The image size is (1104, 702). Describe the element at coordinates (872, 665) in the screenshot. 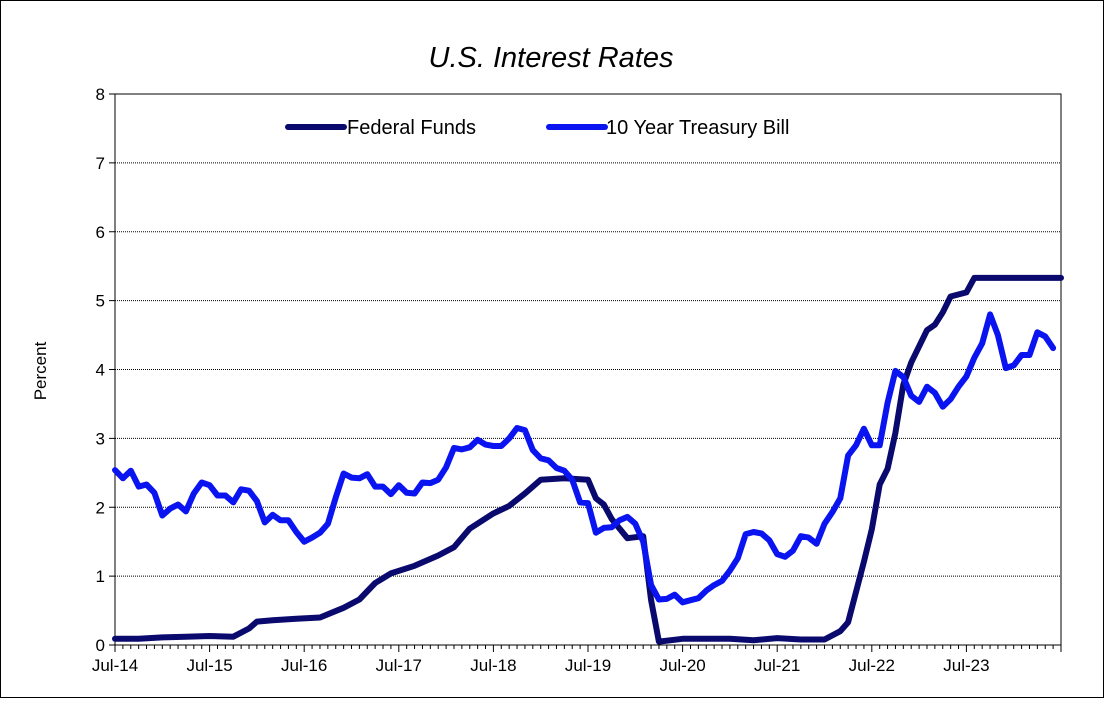

I see `x-tick-label: Jul-22` at that location.